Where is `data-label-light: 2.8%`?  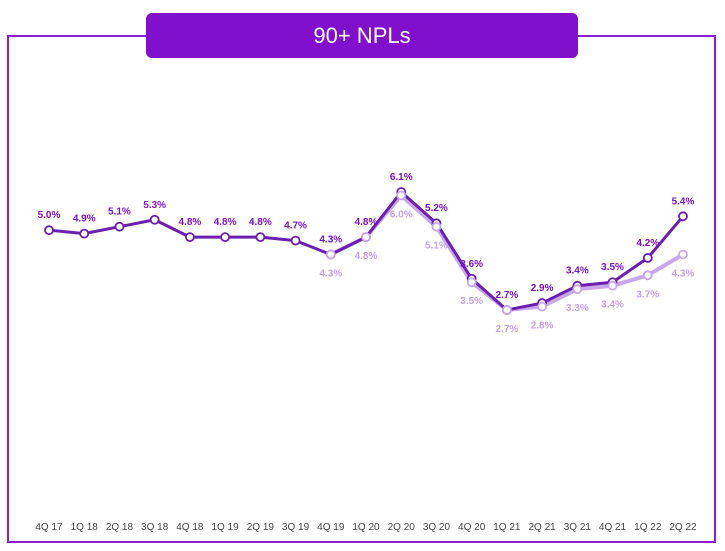 data-label-light: 2.8% is located at coordinates (542, 326).